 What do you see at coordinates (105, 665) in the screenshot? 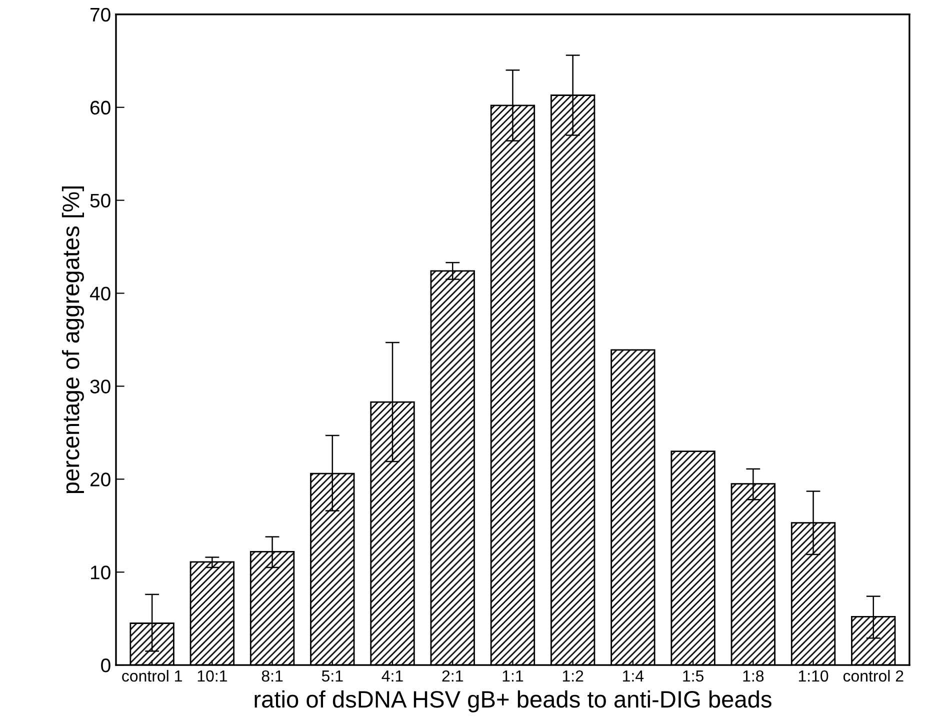
I see `y-tick-label: 0` at bounding box center [105, 665].